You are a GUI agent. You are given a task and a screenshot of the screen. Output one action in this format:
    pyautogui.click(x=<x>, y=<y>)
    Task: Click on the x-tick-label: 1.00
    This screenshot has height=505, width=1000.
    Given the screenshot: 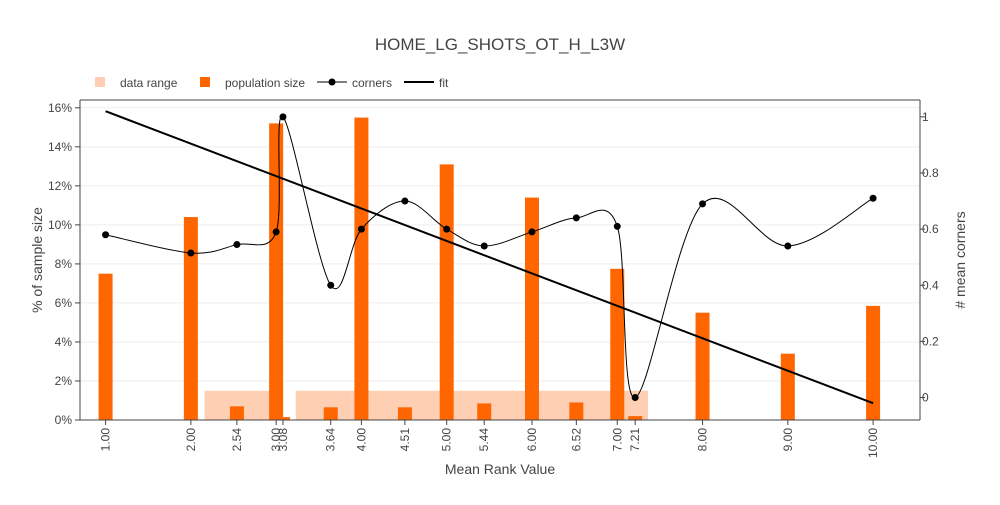 What is the action you would take?
    pyautogui.click(x=106, y=440)
    